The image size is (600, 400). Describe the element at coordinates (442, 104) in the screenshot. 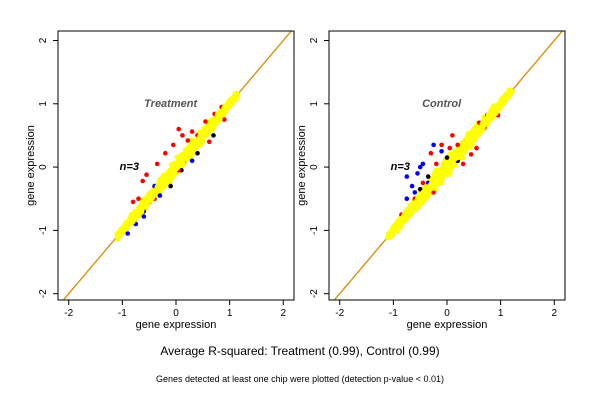

I see `panel-title: Control` at that location.